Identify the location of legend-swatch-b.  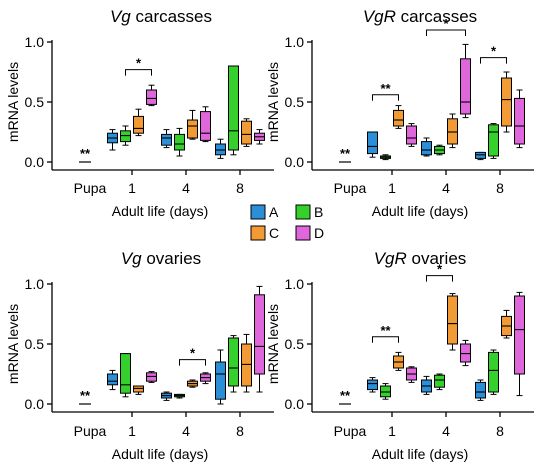
(303, 212).